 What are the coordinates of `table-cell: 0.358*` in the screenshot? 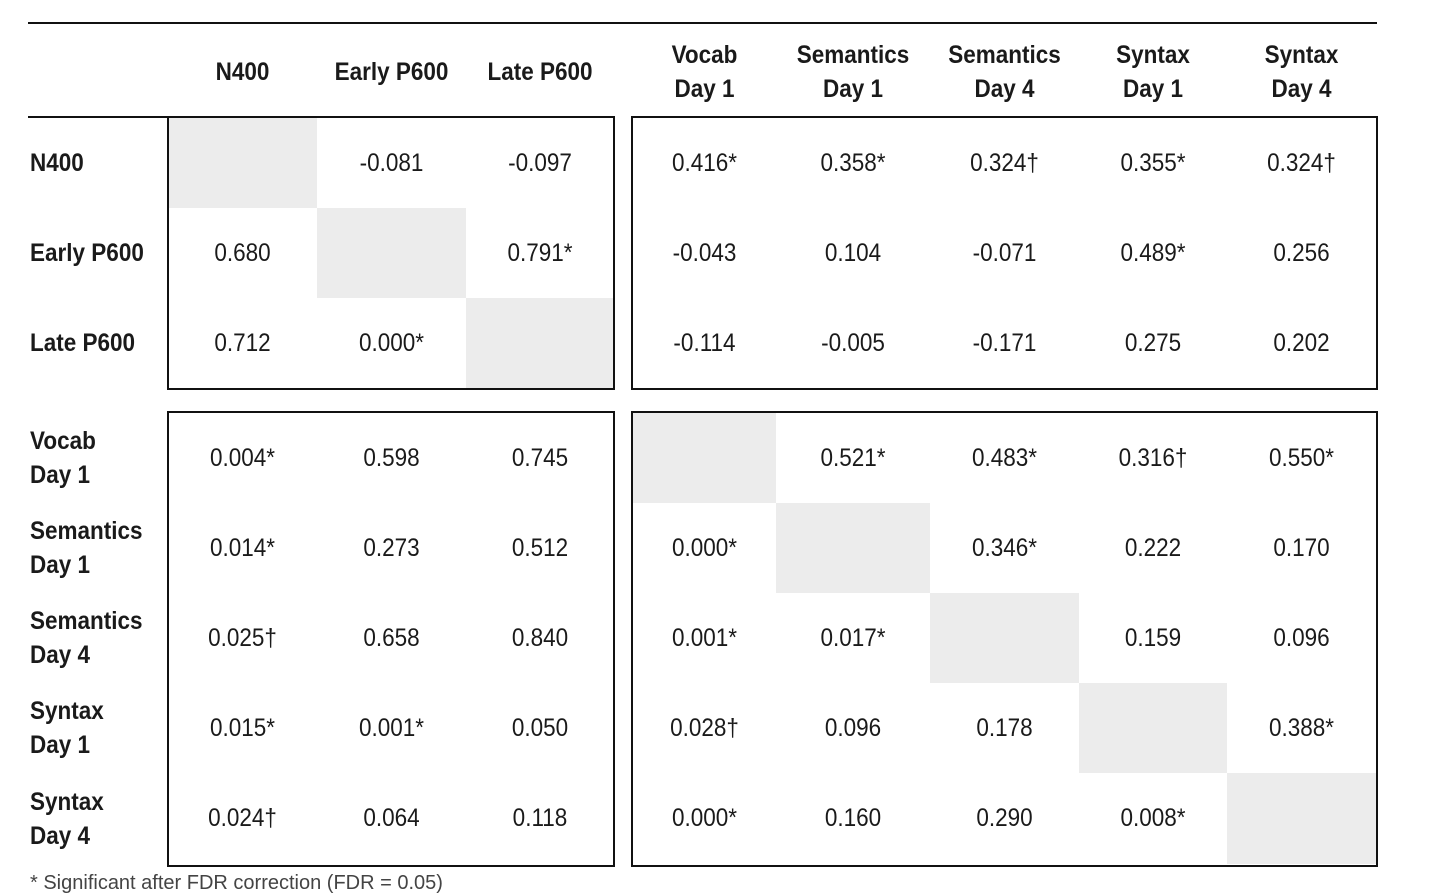 It's located at (853, 162).